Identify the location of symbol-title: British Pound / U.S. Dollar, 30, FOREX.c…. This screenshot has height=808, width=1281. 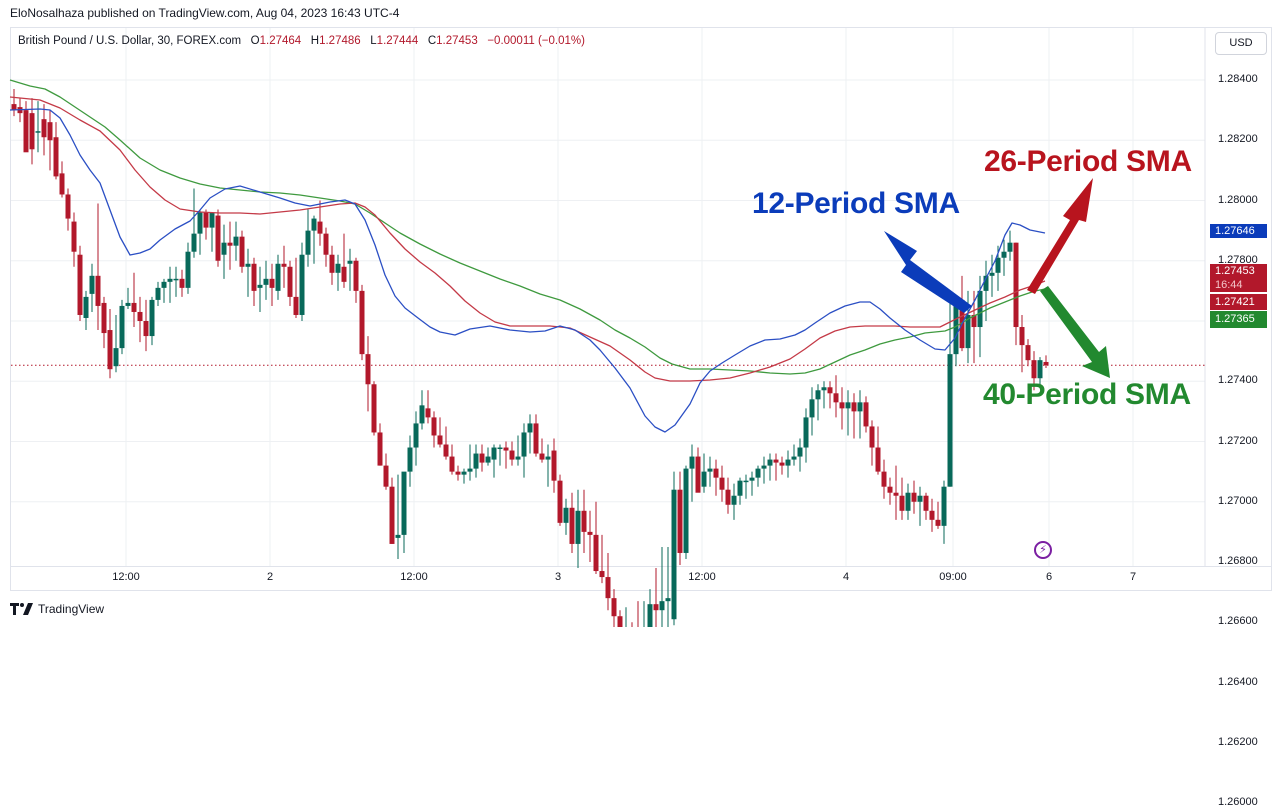
(130, 41).